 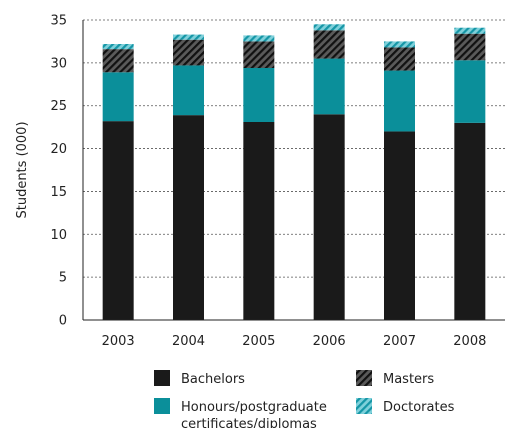 What do you see at coordinates (58, 106) in the screenshot?
I see `y-tick-label: 25` at bounding box center [58, 106].